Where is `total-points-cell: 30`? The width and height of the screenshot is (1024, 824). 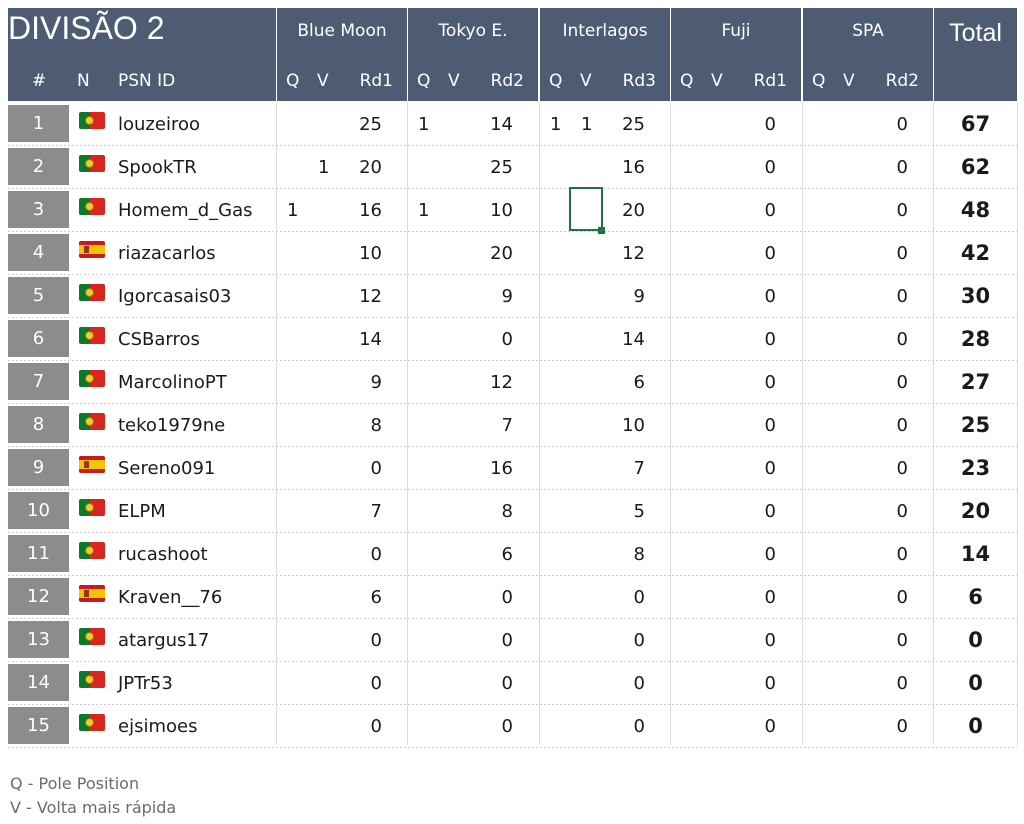
total-points-cell: 30 is located at coordinates (975, 296).